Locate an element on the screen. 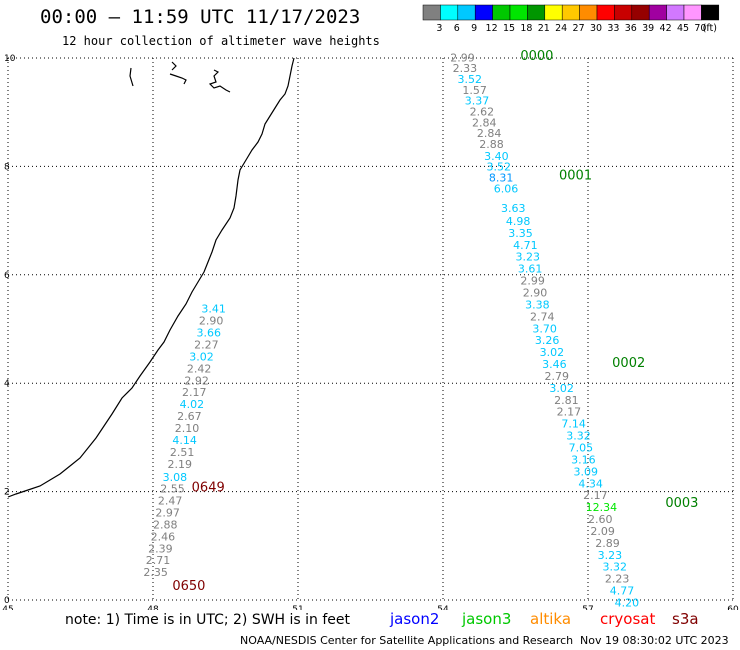 Image resolution: width=740 pixels, height=650 pixels. colorbar-label: 39 is located at coordinates (648, 28).